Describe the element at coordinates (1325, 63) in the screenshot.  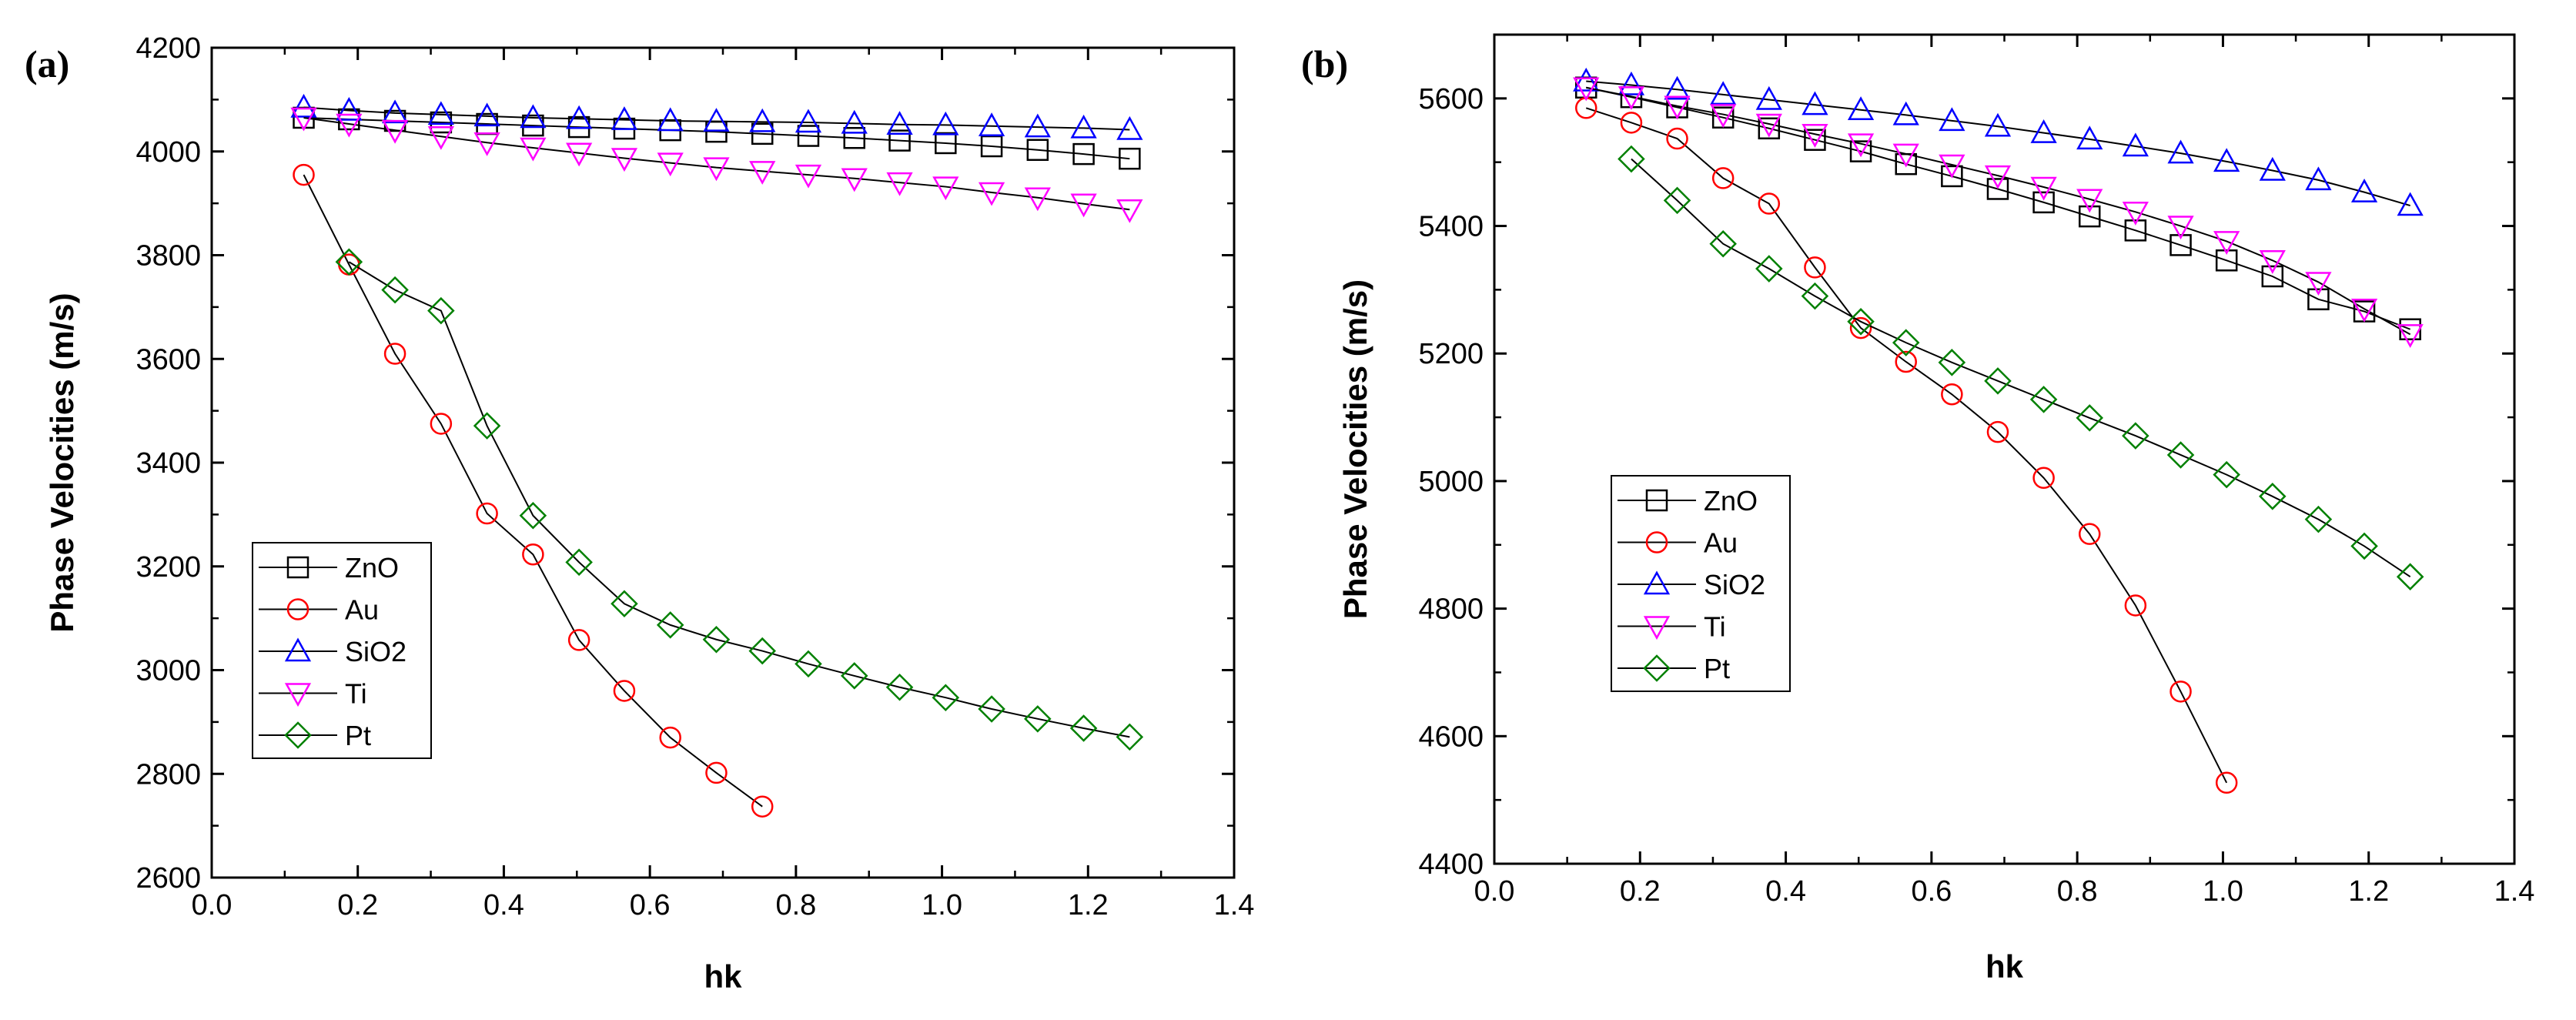
I see `panel-label: (b)` at that location.